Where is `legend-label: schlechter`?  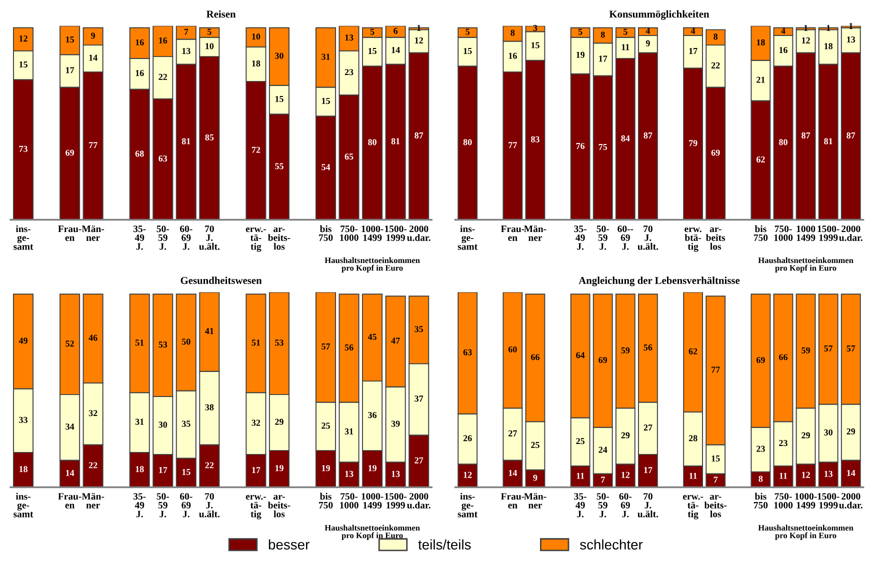 legend-label: schlechter is located at coordinates (611, 544).